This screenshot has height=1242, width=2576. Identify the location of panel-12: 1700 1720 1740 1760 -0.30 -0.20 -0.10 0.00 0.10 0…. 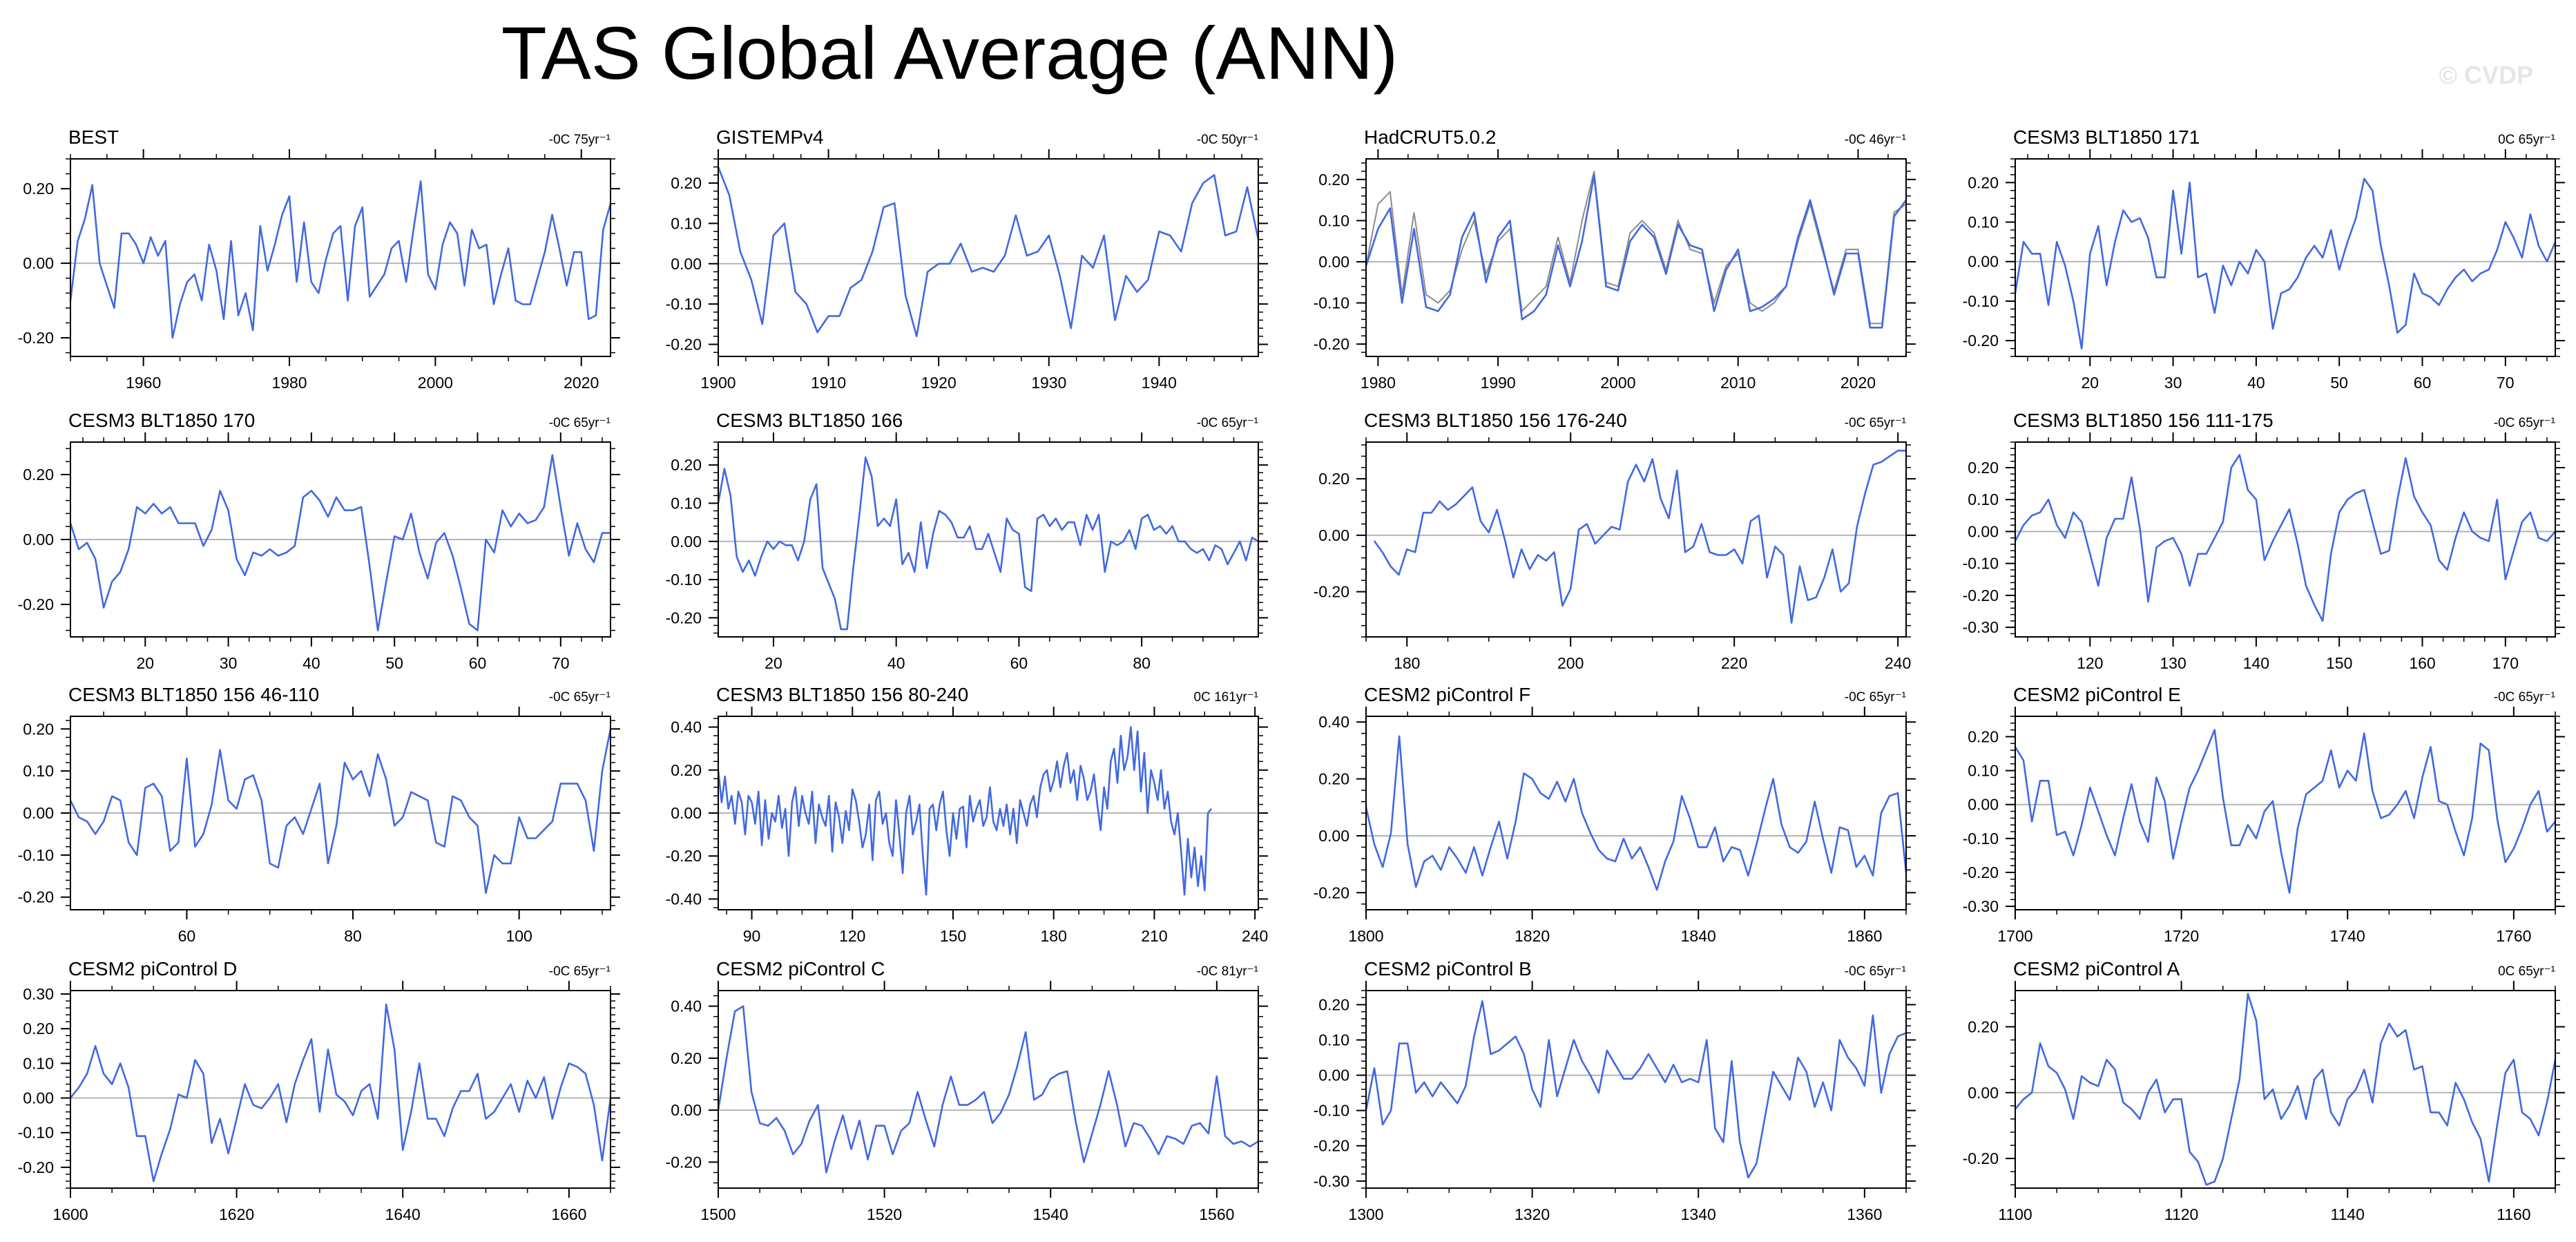
(2264, 826).